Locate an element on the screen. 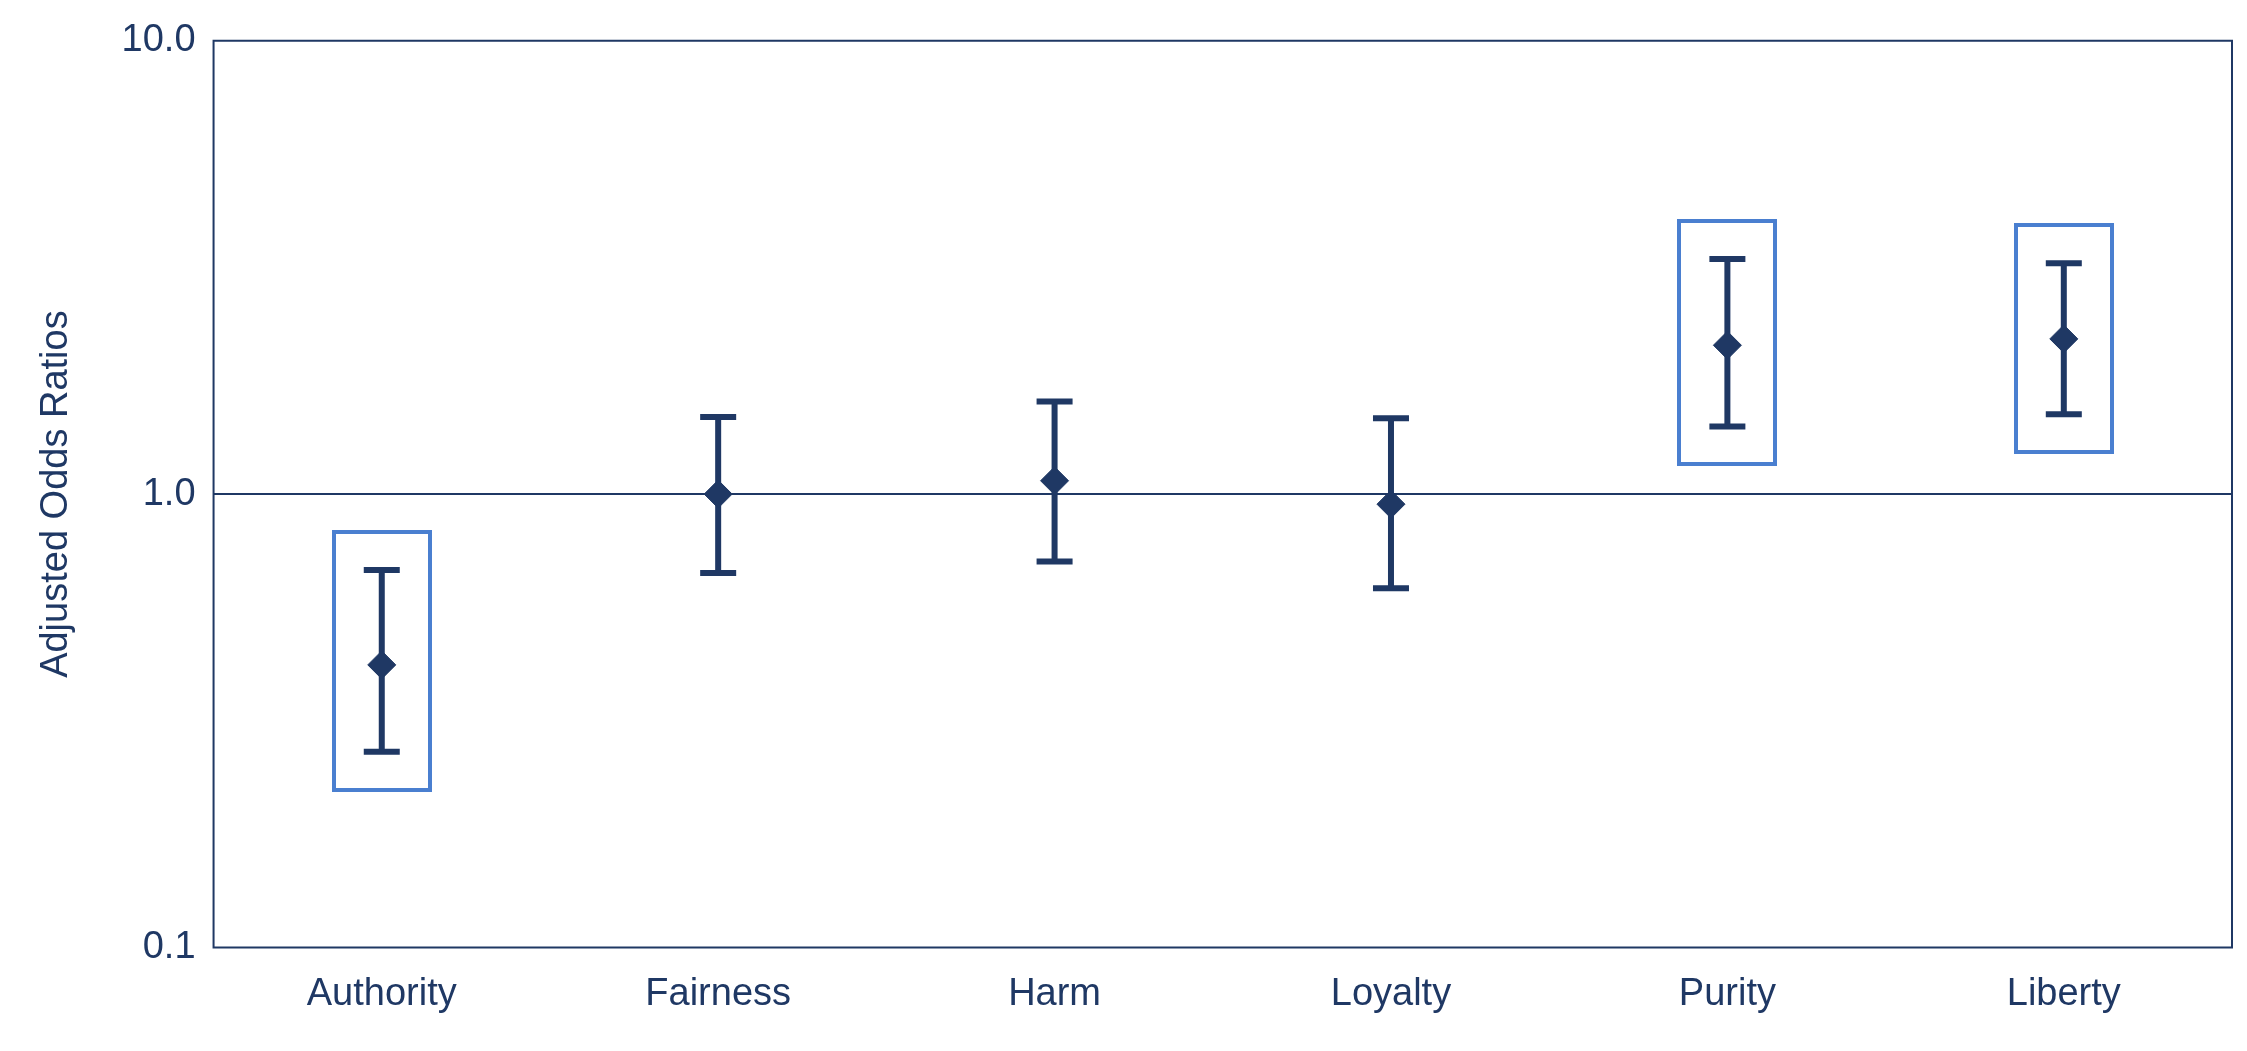 This screenshot has width=2247, height=1051. x-tick-label: Loyalty is located at coordinates (1391, 991).